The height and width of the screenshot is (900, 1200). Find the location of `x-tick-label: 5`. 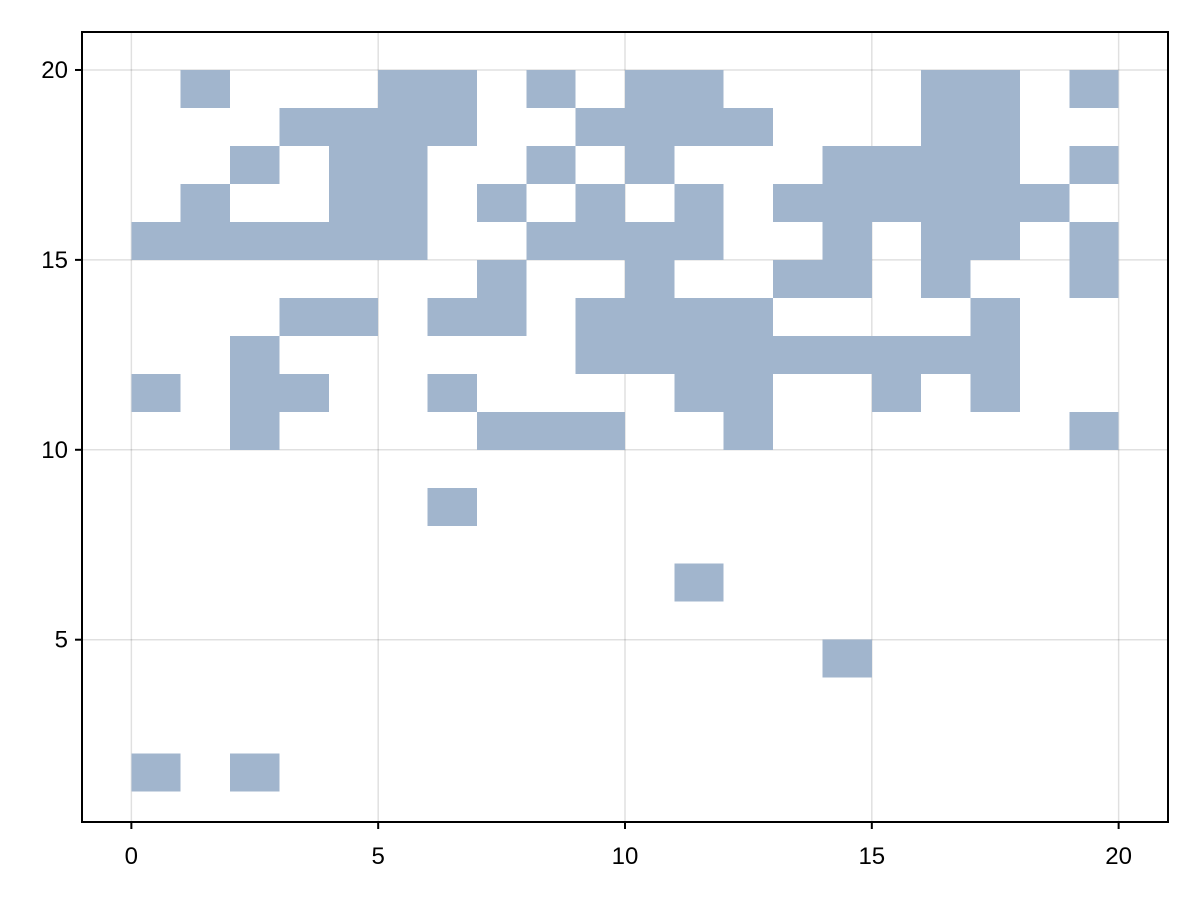

x-tick-label: 5 is located at coordinates (378, 856).